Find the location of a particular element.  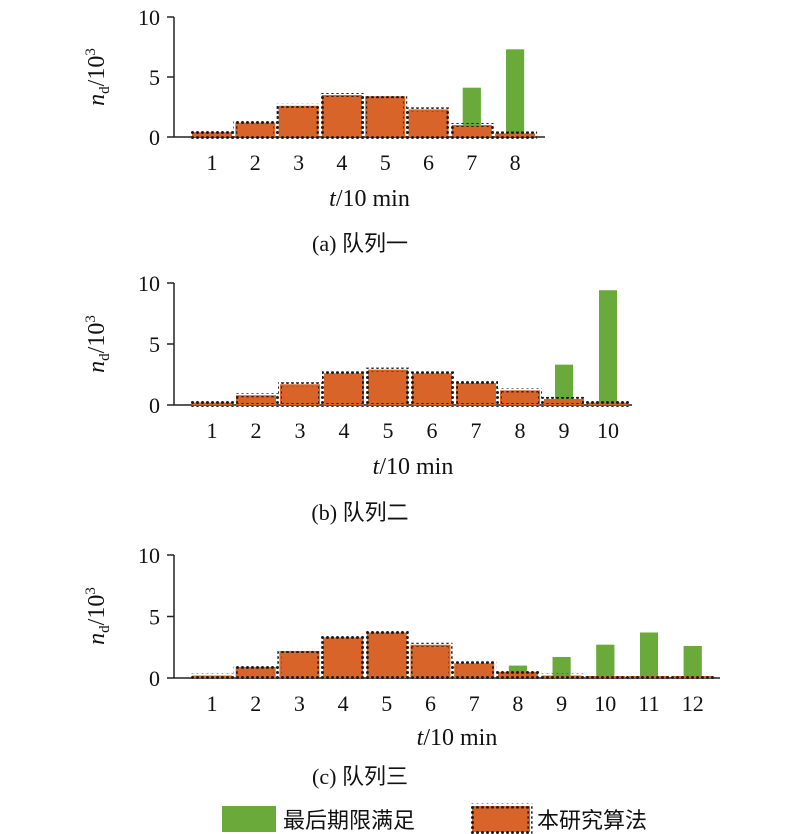

x-tick-label: 12 is located at coordinates (693, 703).